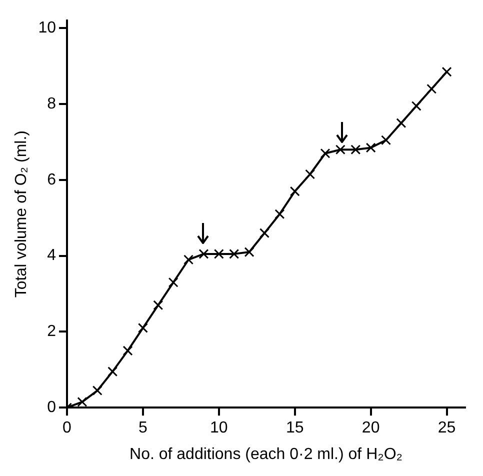 This screenshot has height=476, width=483. I want to click on y-axis-title: Total volume of O₂ (ml.), so click(21, 214).